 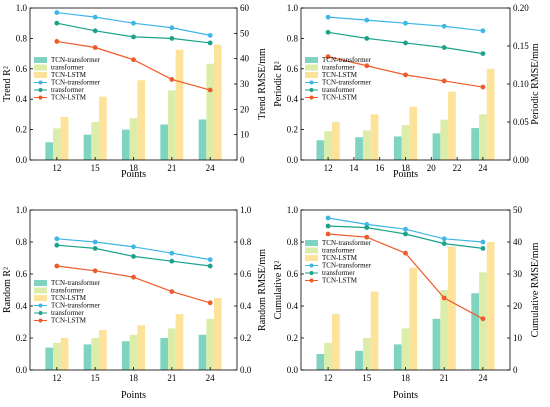 I want to click on y2-tick-label: 10, so click(x=518, y=338).